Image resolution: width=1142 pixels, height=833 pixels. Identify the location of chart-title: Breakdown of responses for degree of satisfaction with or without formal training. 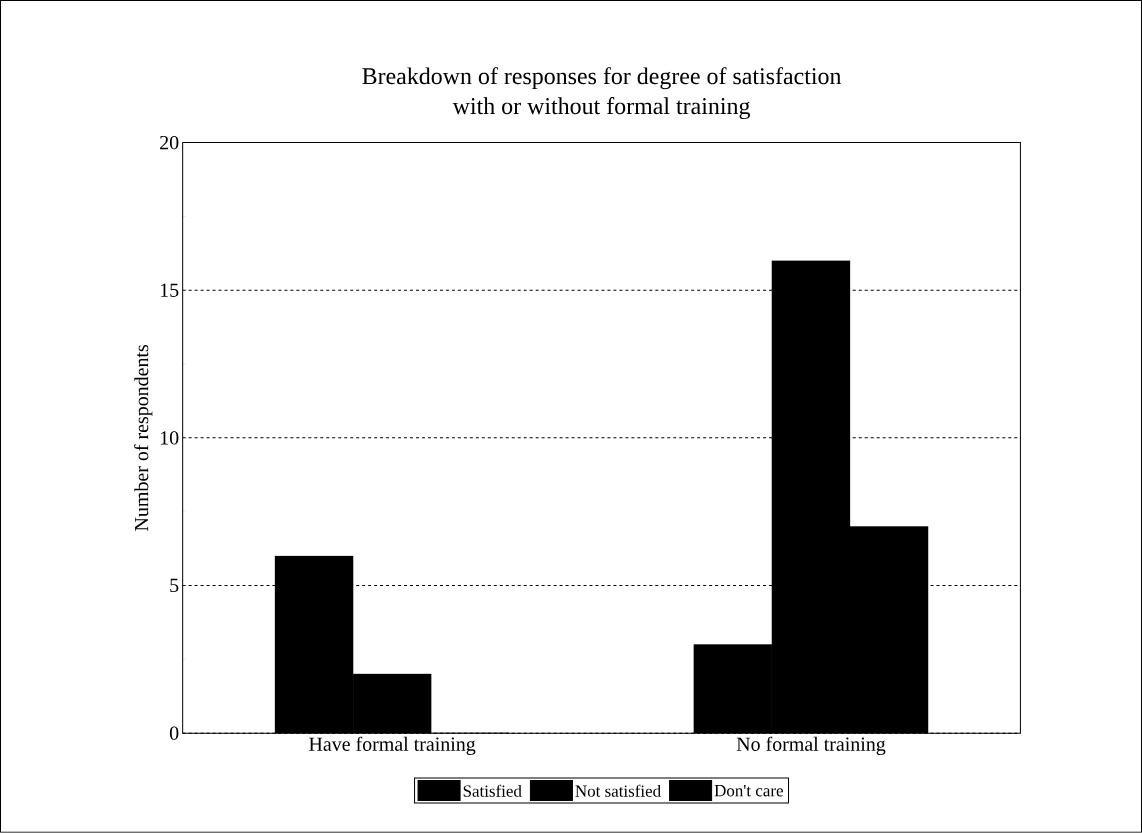
(602, 93).